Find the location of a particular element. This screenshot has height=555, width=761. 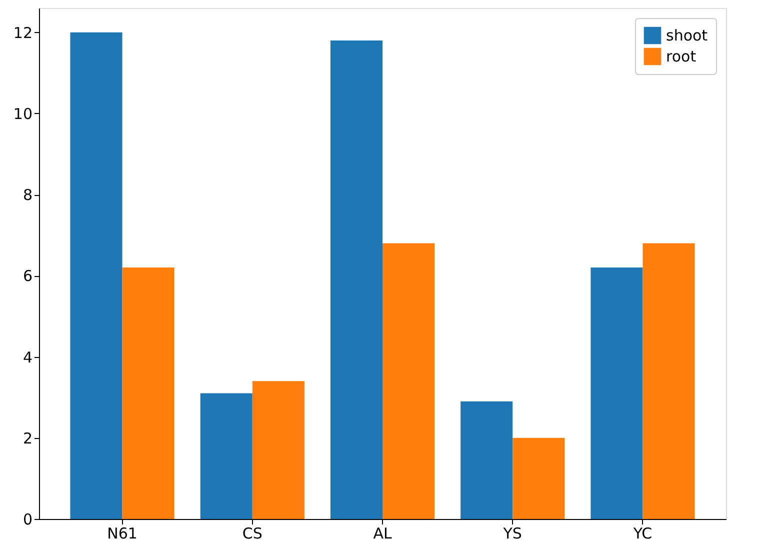

y-tick-label: 6 is located at coordinates (27, 276).